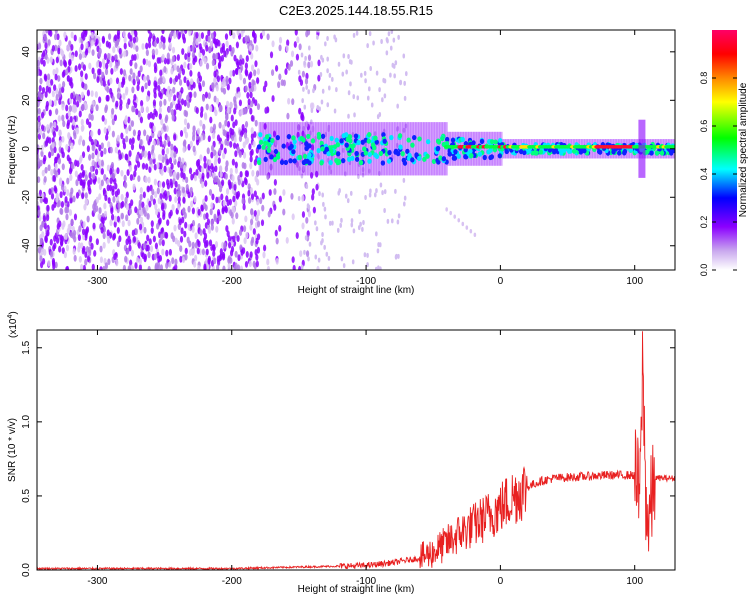 The height and width of the screenshot is (600, 750). What do you see at coordinates (26, 421) in the screenshot?
I see `y-tick-label: 1.0` at bounding box center [26, 421].